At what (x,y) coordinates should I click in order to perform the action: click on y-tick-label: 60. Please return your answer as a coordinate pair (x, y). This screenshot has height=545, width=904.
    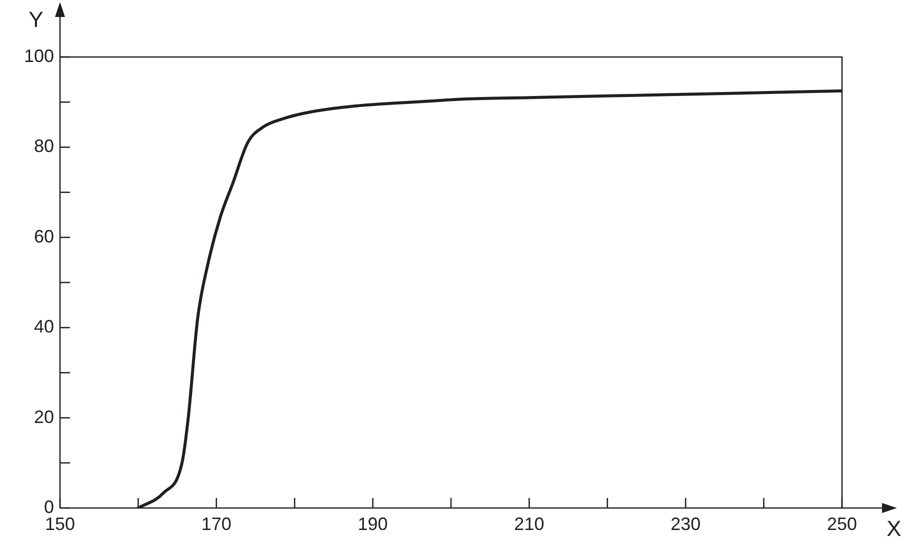
    Looking at the image, I should click on (44, 236).